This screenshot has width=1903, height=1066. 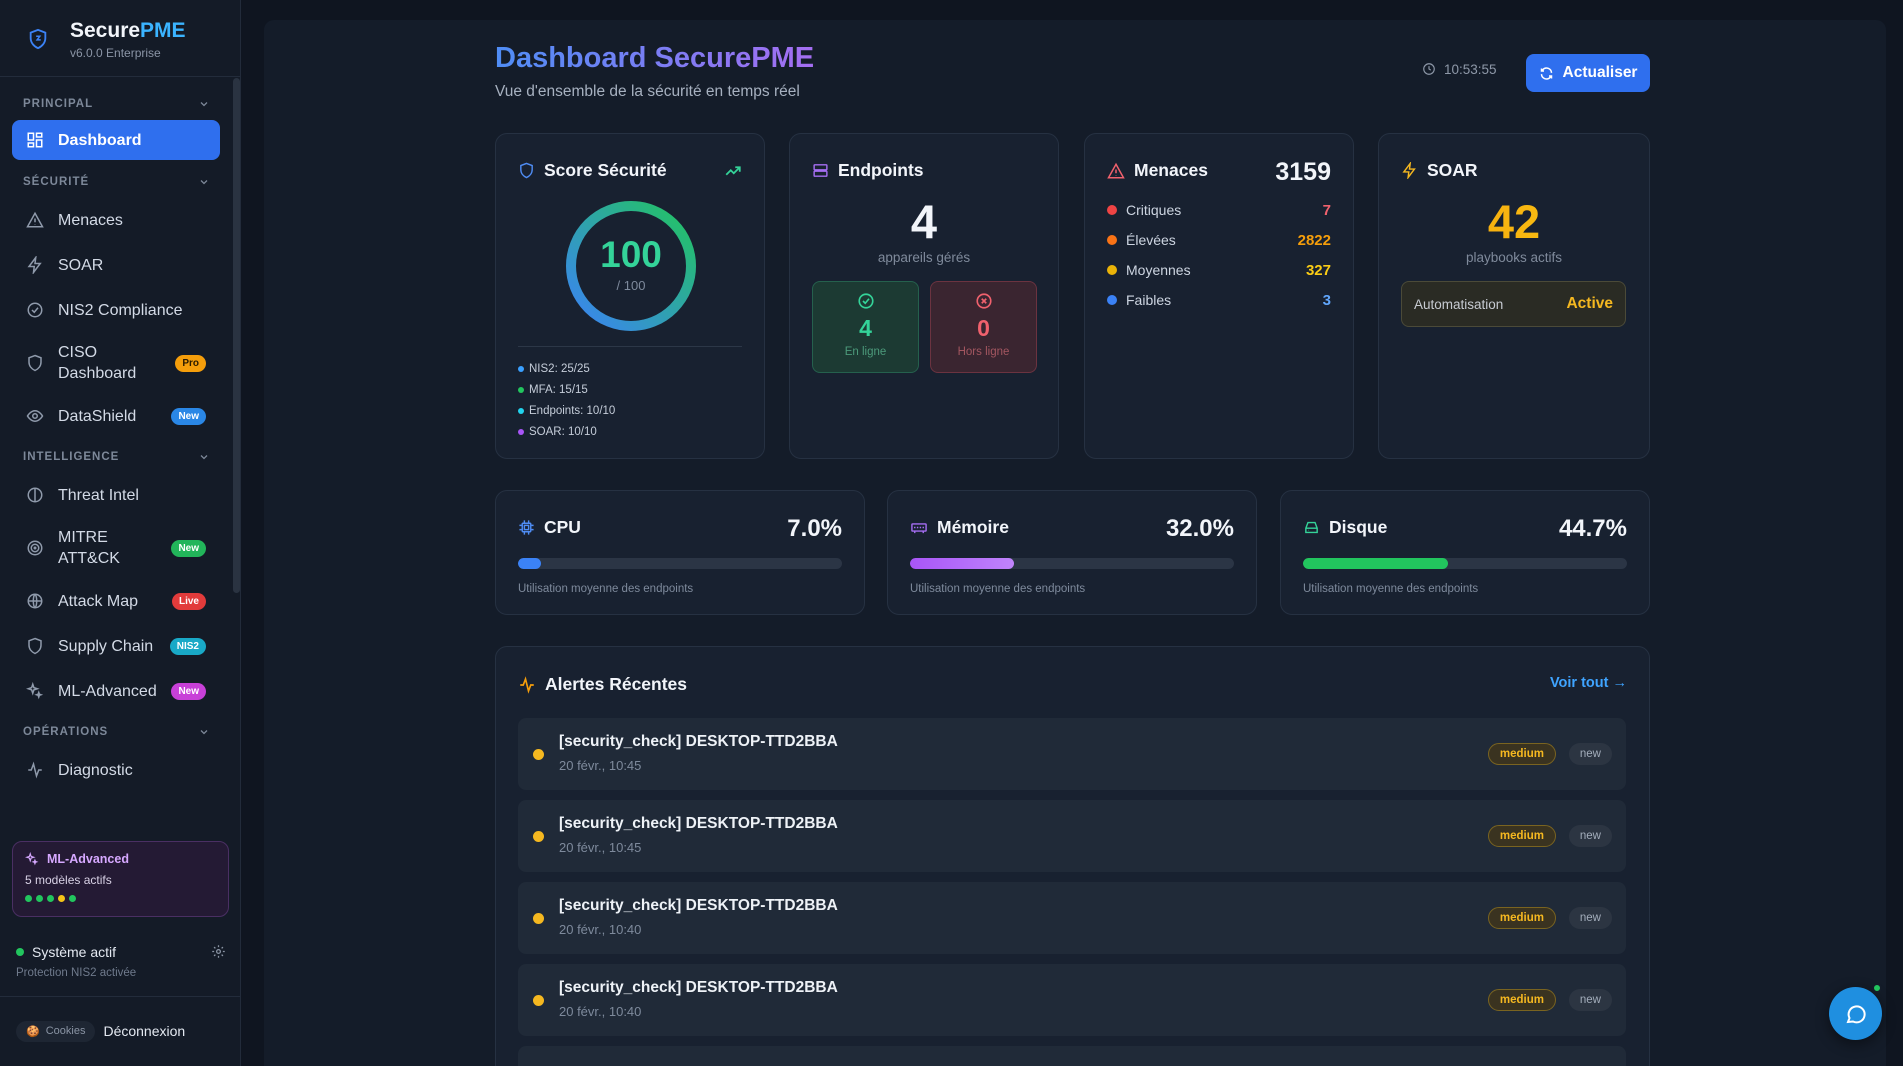 I want to click on sidebar-scrollbar, so click(x=236, y=335).